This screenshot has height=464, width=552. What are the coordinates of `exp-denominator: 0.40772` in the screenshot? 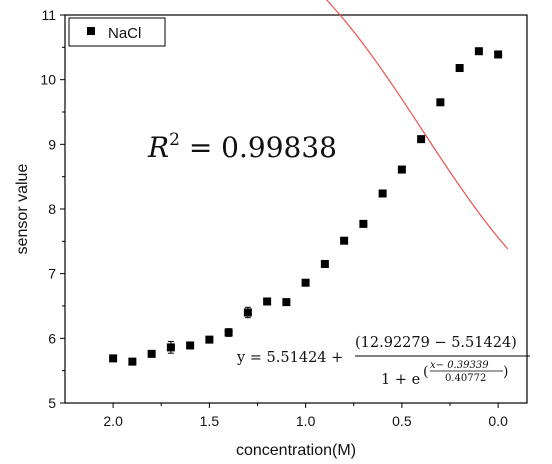 It's located at (465, 378).